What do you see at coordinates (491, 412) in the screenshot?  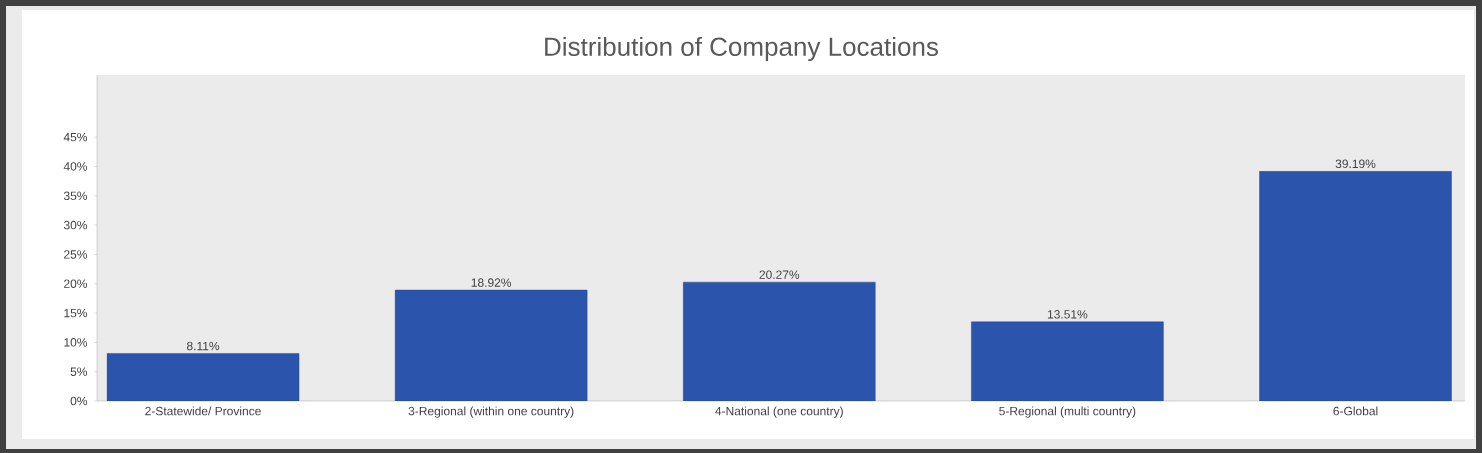 I see `x-tick-label: 3-Regional (within one country)` at bounding box center [491, 412].